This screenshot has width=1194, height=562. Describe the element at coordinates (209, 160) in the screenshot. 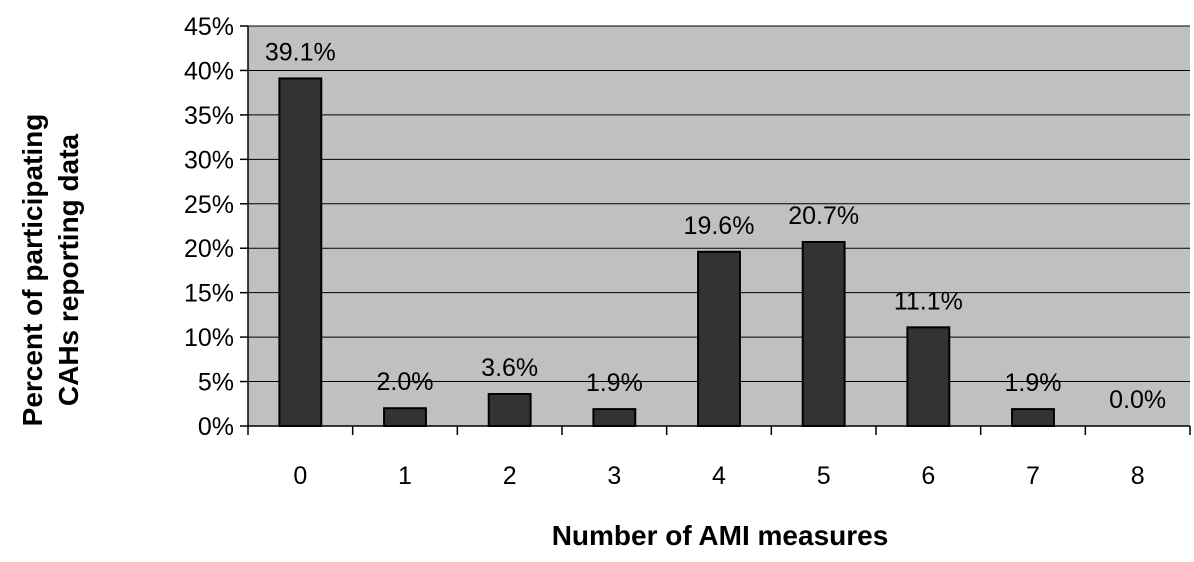

I see `y-tick-label: 30%` at that location.